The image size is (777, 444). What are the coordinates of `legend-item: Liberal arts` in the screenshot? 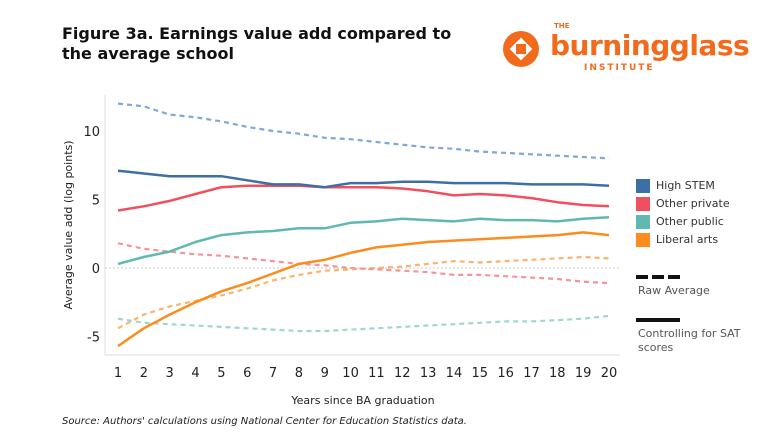 It's located at (677, 240).